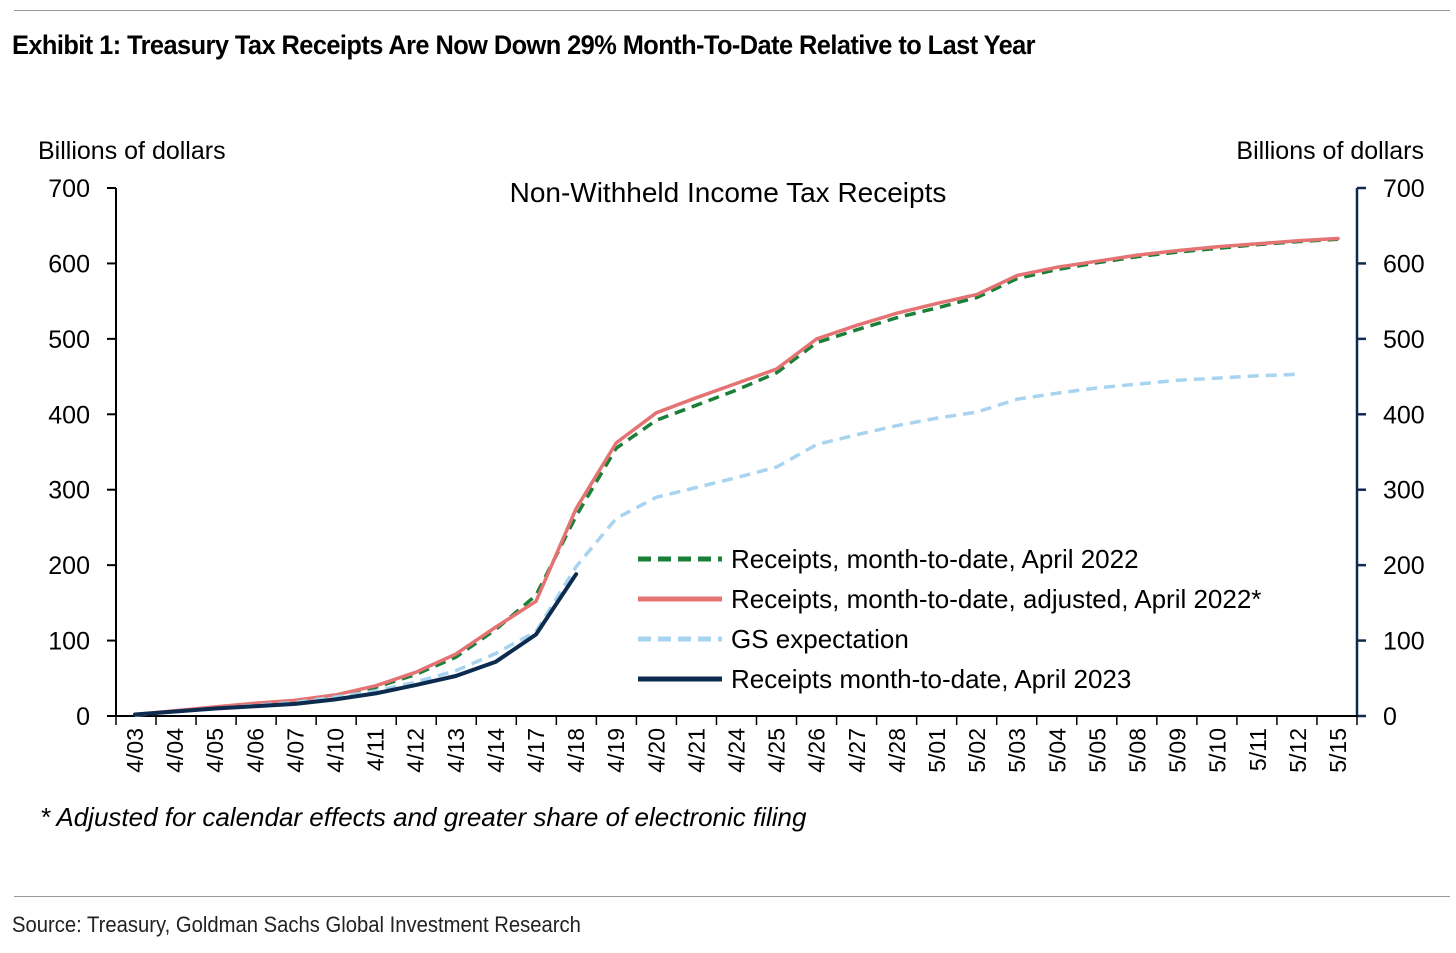 The image size is (1456, 953). What do you see at coordinates (69, 189) in the screenshot?
I see `left-y-tick-label: 700` at bounding box center [69, 189].